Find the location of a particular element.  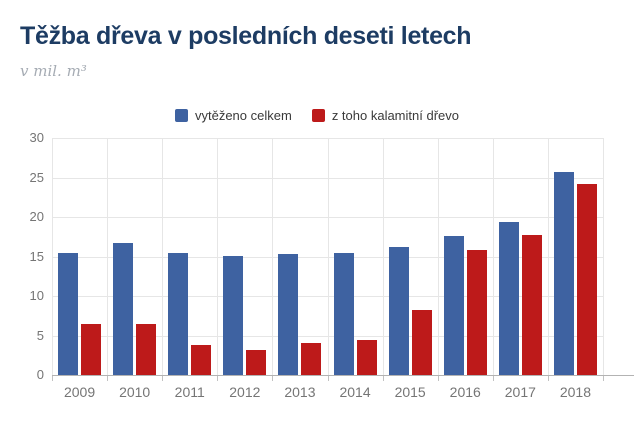

y-axis-label: 15 is located at coordinates (36, 256).